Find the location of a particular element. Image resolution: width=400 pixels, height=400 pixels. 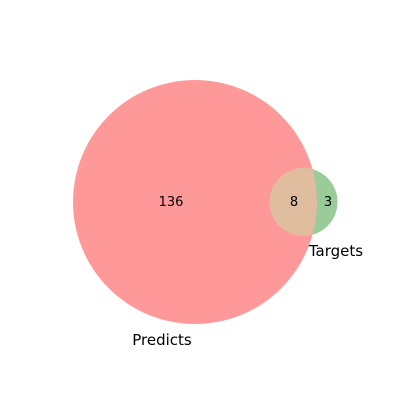

predicts-only-count: 136 is located at coordinates (171, 202).